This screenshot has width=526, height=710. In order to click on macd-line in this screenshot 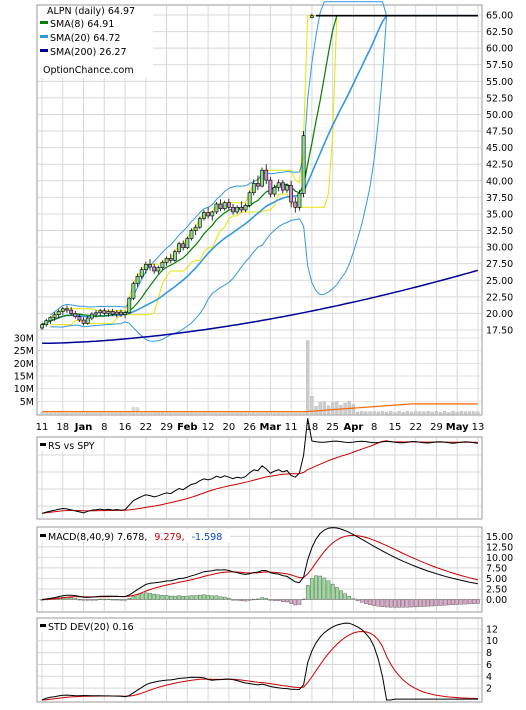, I will do `click(260, 563)`.